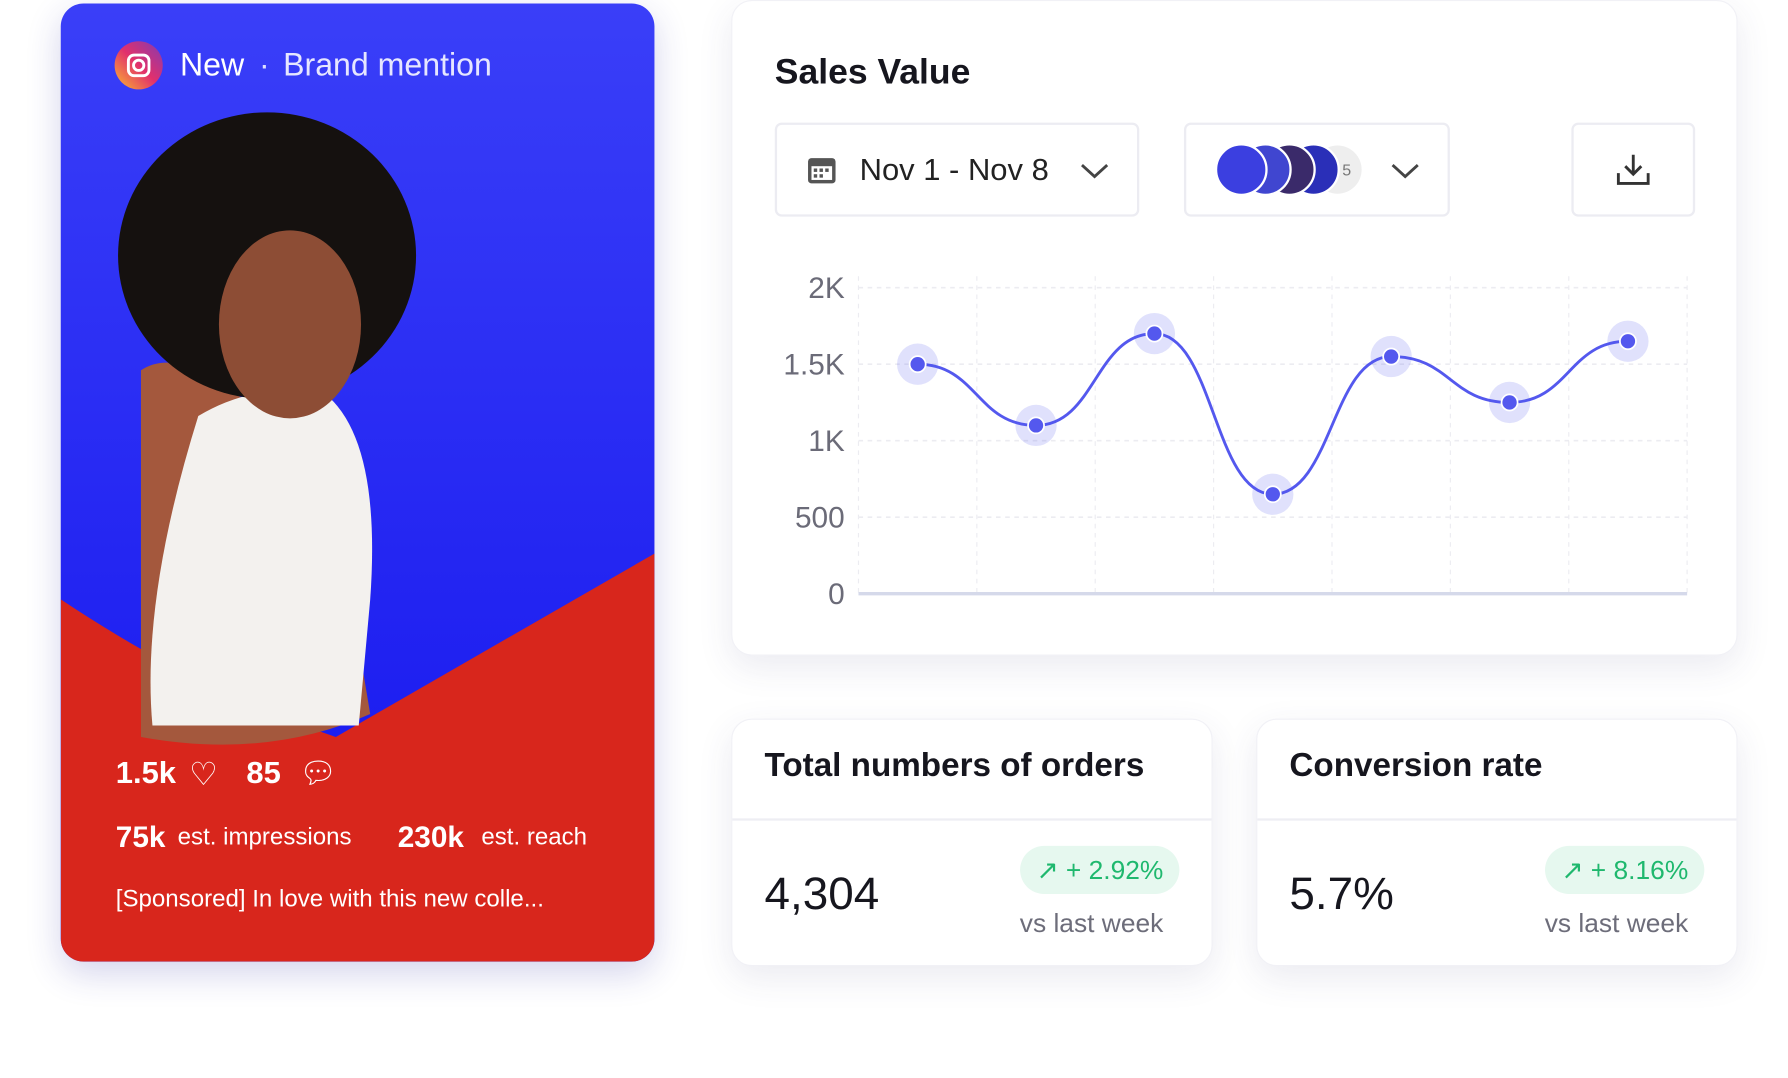 This screenshot has height=1078, width=1788. What do you see at coordinates (1341, 894) in the screenshot?
I see `stat-value: 5.7%` at bounding box center [1341, 894].